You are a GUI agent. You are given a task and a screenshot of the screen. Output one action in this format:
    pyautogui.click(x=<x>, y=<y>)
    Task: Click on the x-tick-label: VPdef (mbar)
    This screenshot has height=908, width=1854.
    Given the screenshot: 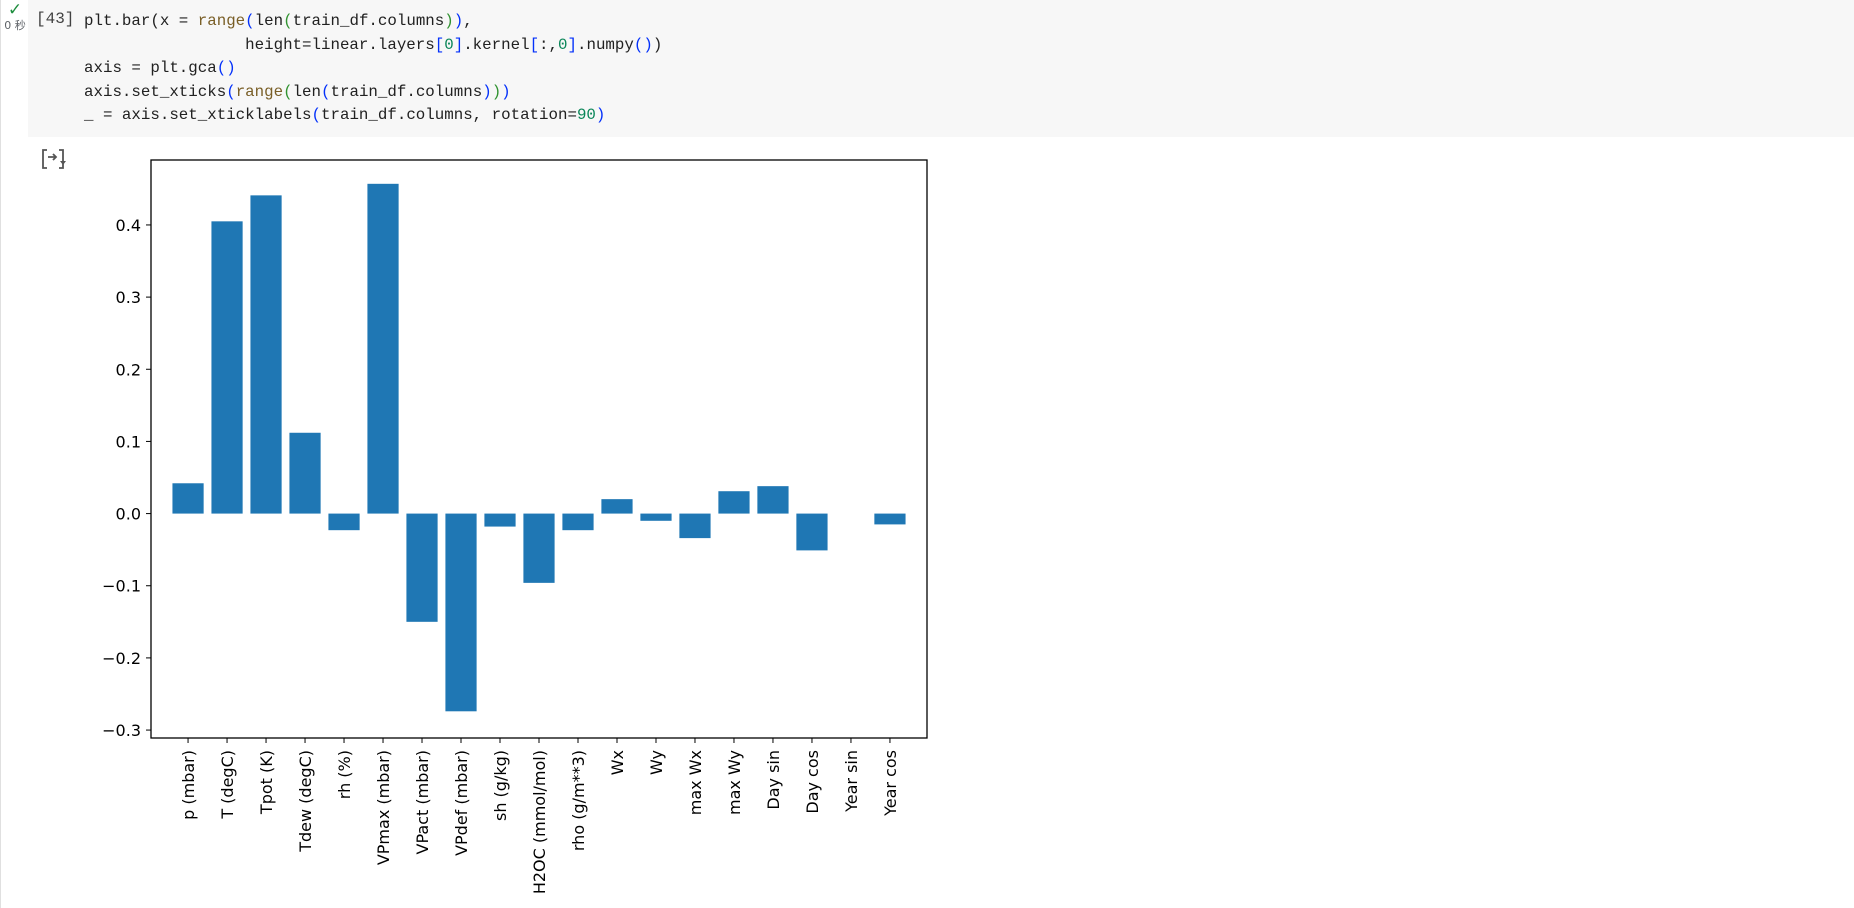 What is the action you would take?
    pyautogui.click(x=461, y=803)
    